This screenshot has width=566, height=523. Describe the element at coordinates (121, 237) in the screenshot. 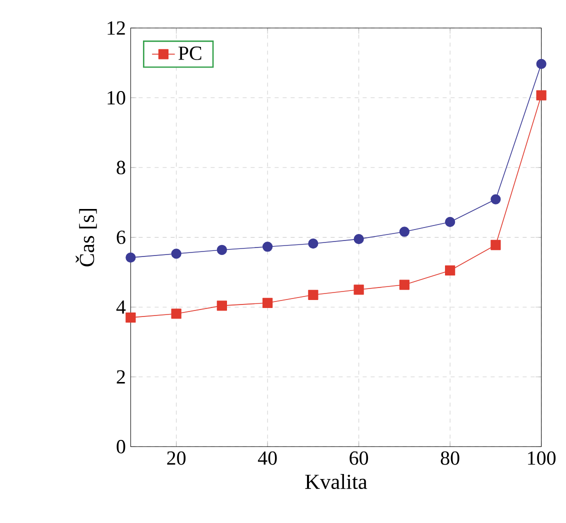

I see `y-tick-label: 6` at that location.